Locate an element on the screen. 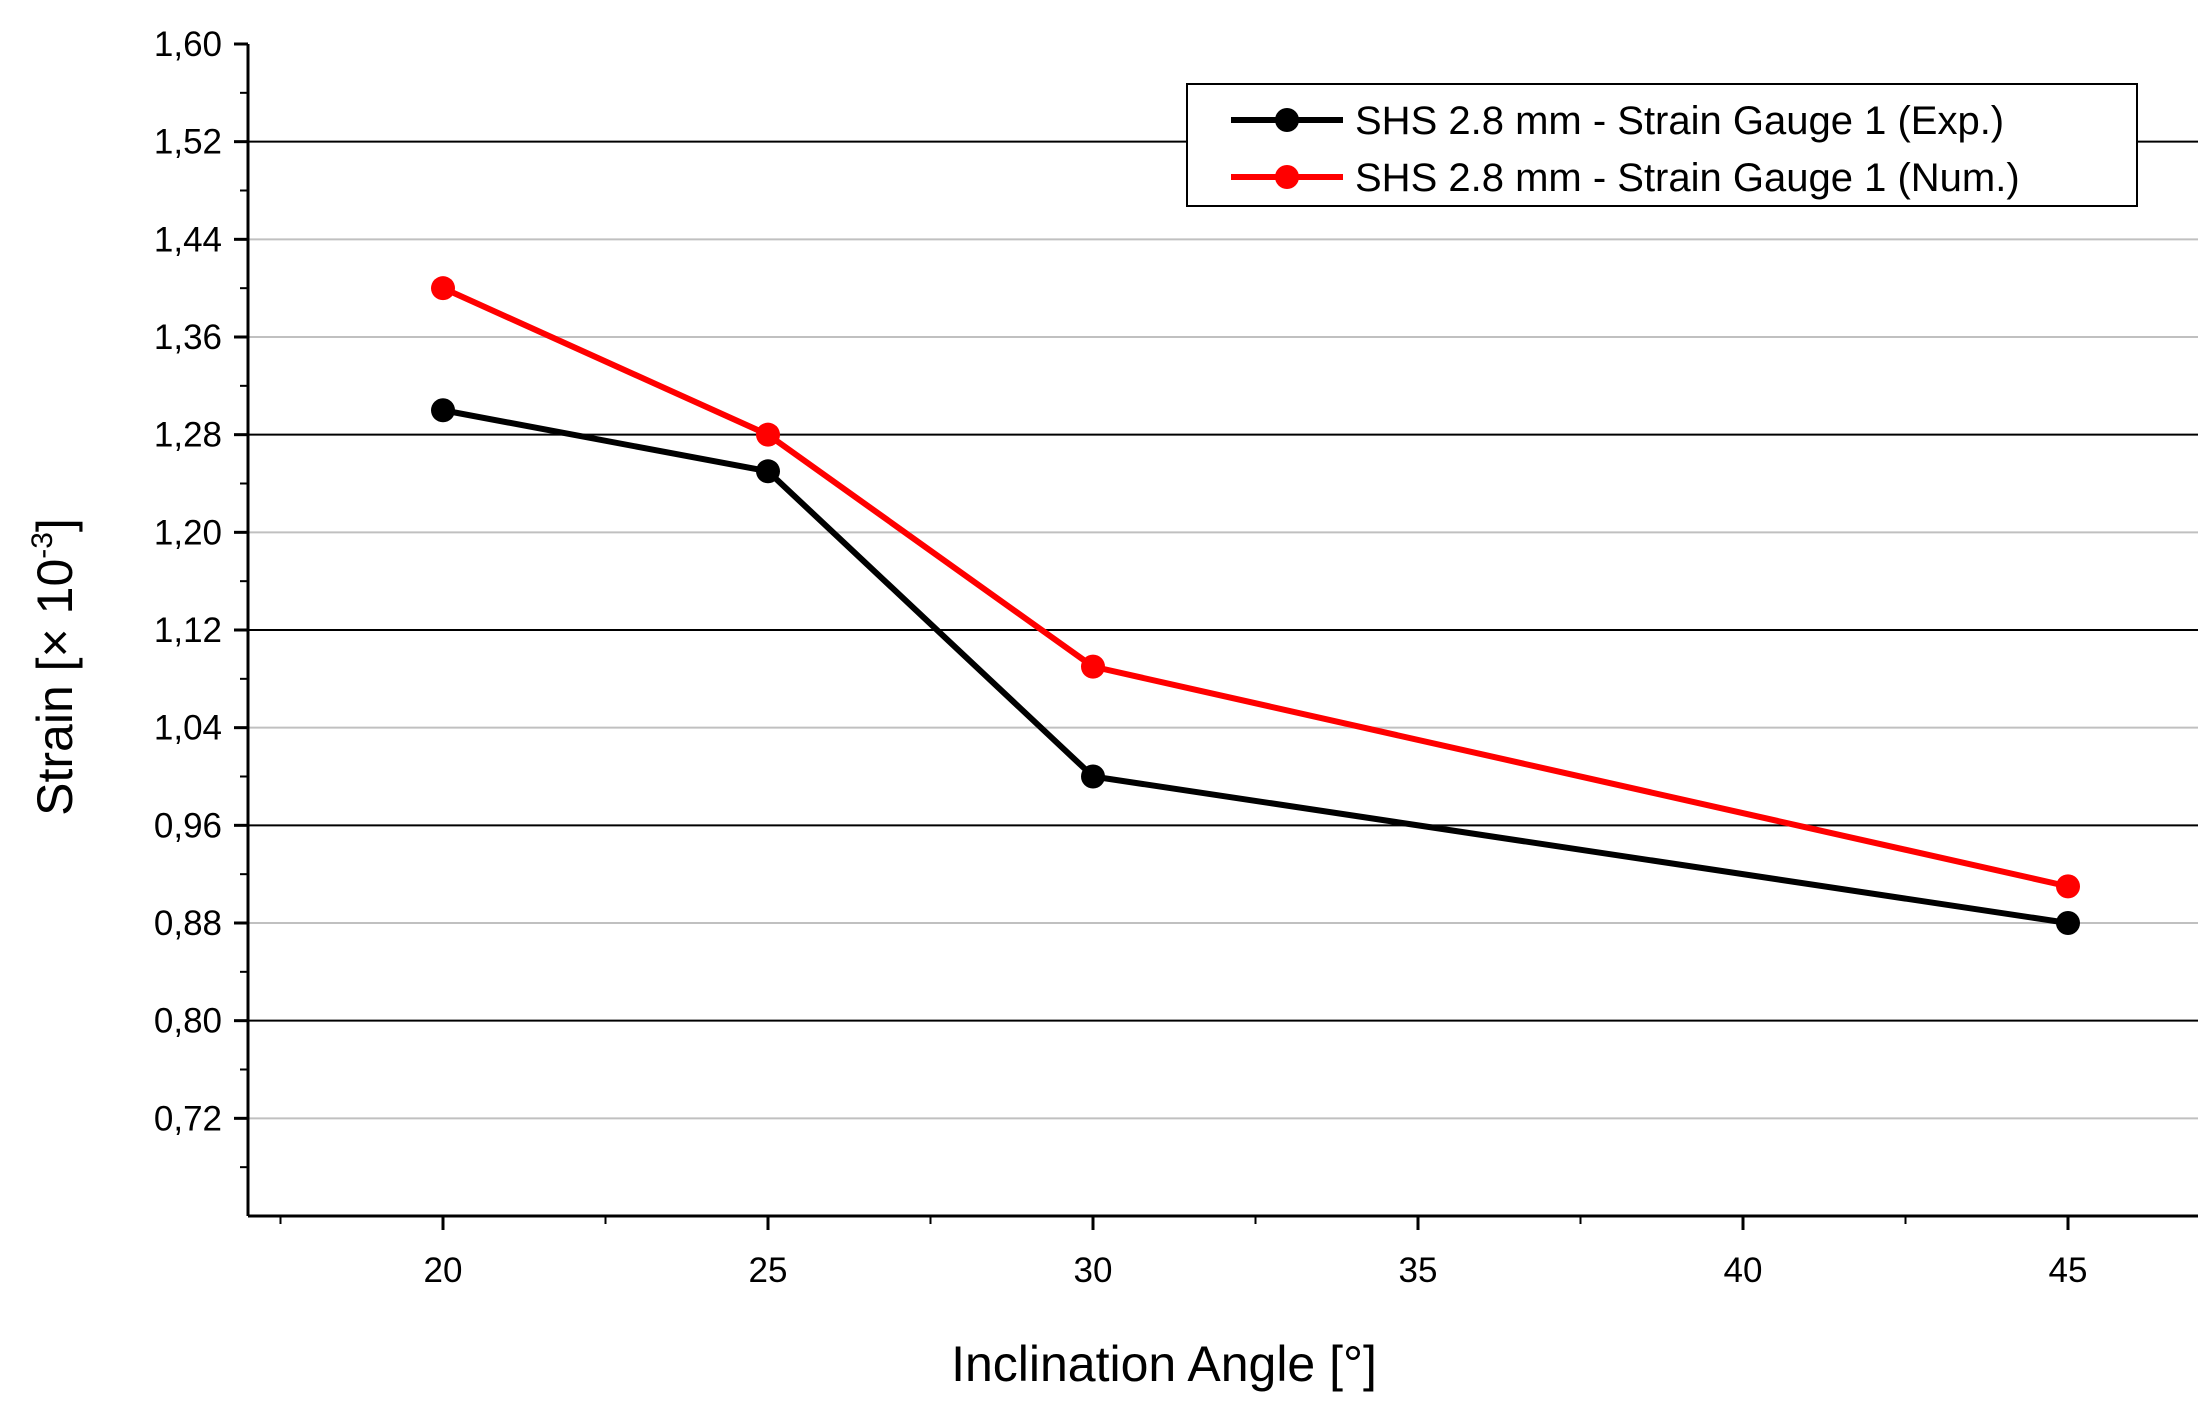 This screenshot has height=1406, width=2208. x-tick-label-5: 45 is located at coordinates (2068, 1270).